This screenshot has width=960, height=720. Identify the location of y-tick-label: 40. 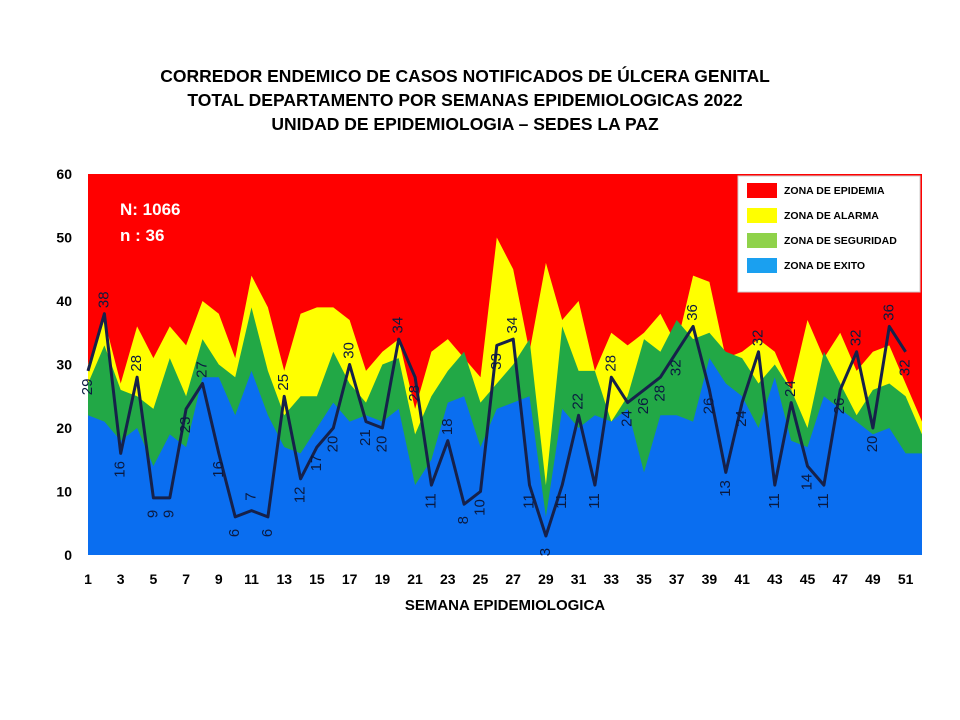
(64, 301).